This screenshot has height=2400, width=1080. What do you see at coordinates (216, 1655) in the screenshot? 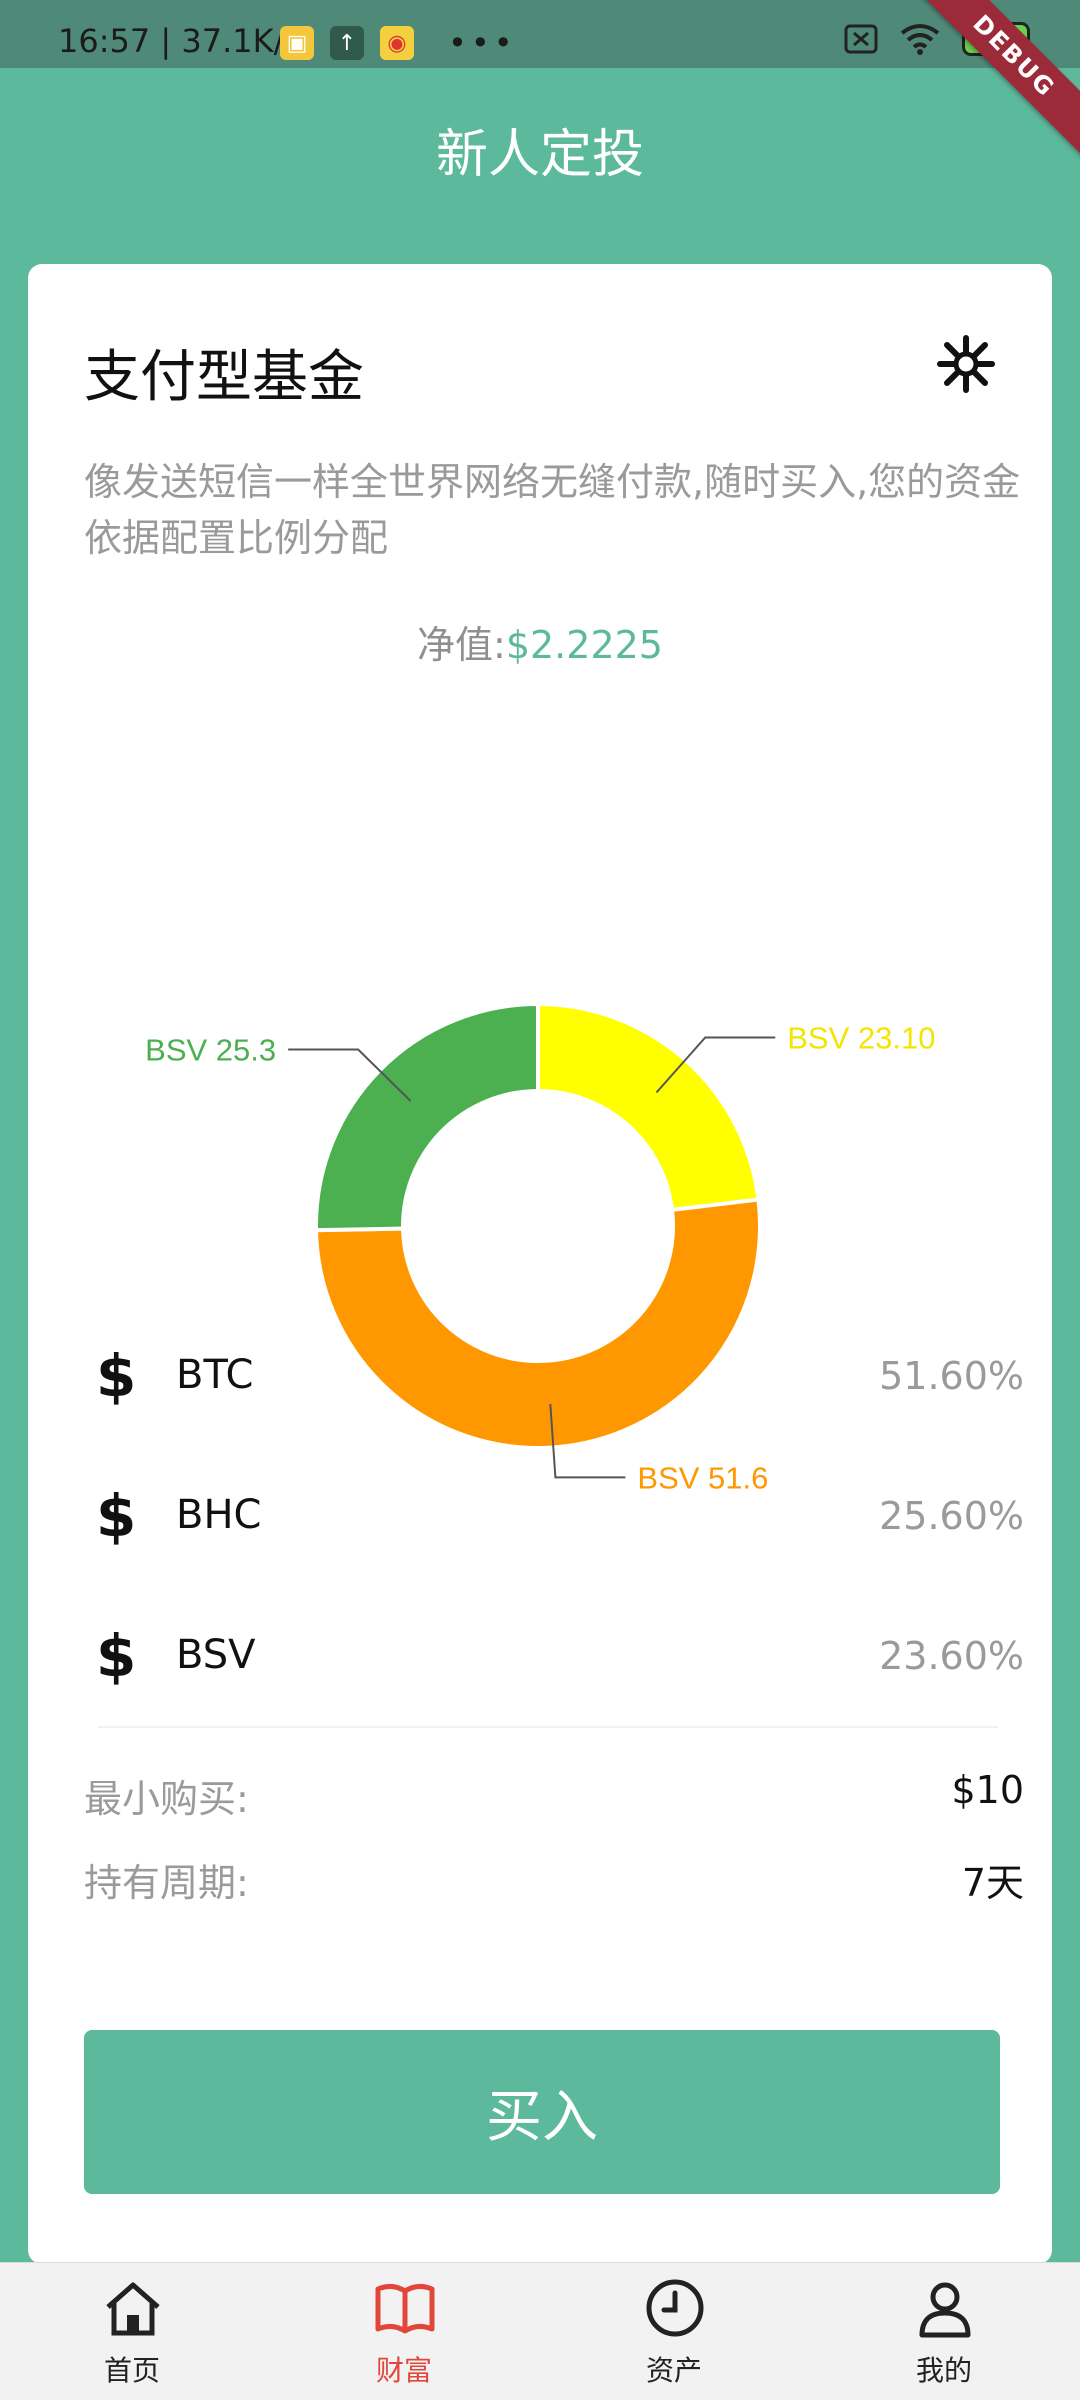
I see `asset-name: BSV` at bounding box center [216, 1655].